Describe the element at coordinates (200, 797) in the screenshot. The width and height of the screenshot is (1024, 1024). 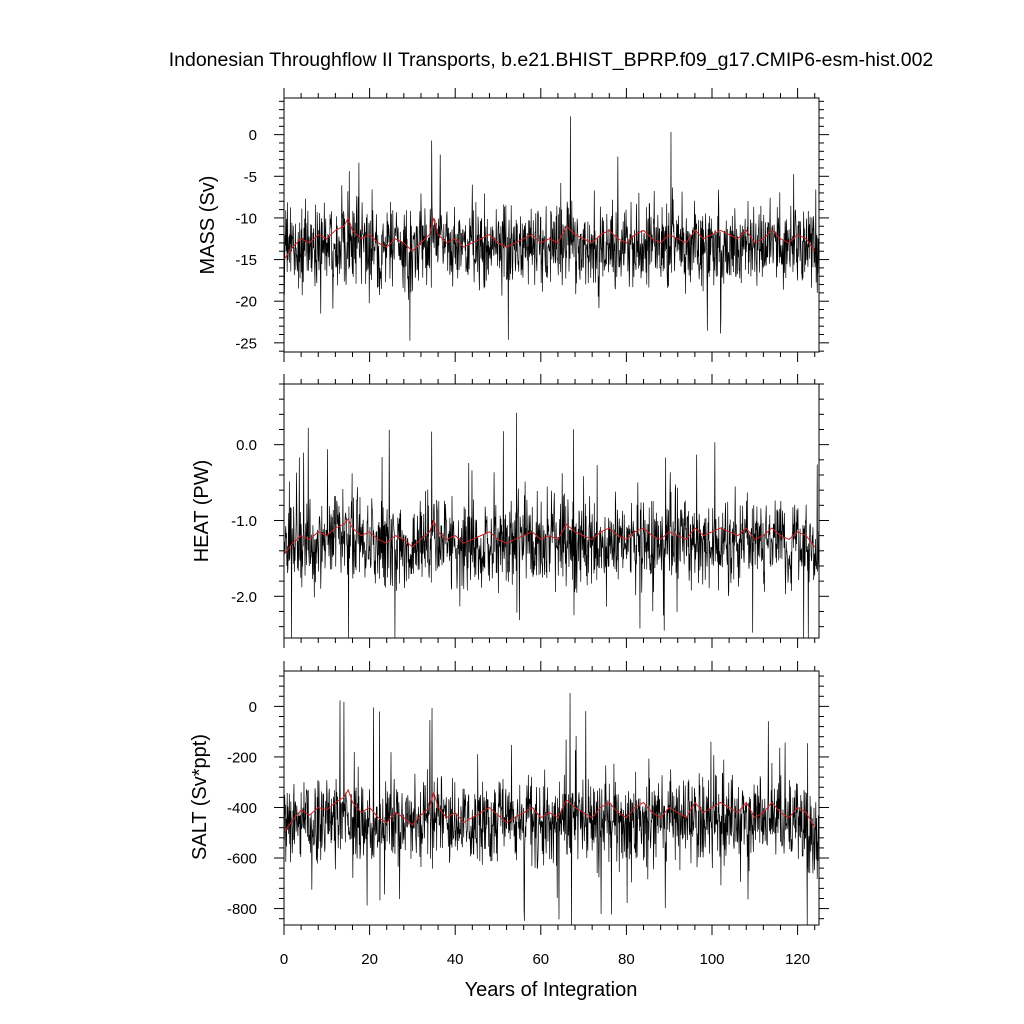
I see `salt-y-axis-label: SALT (Sv*ppt)` at that location.